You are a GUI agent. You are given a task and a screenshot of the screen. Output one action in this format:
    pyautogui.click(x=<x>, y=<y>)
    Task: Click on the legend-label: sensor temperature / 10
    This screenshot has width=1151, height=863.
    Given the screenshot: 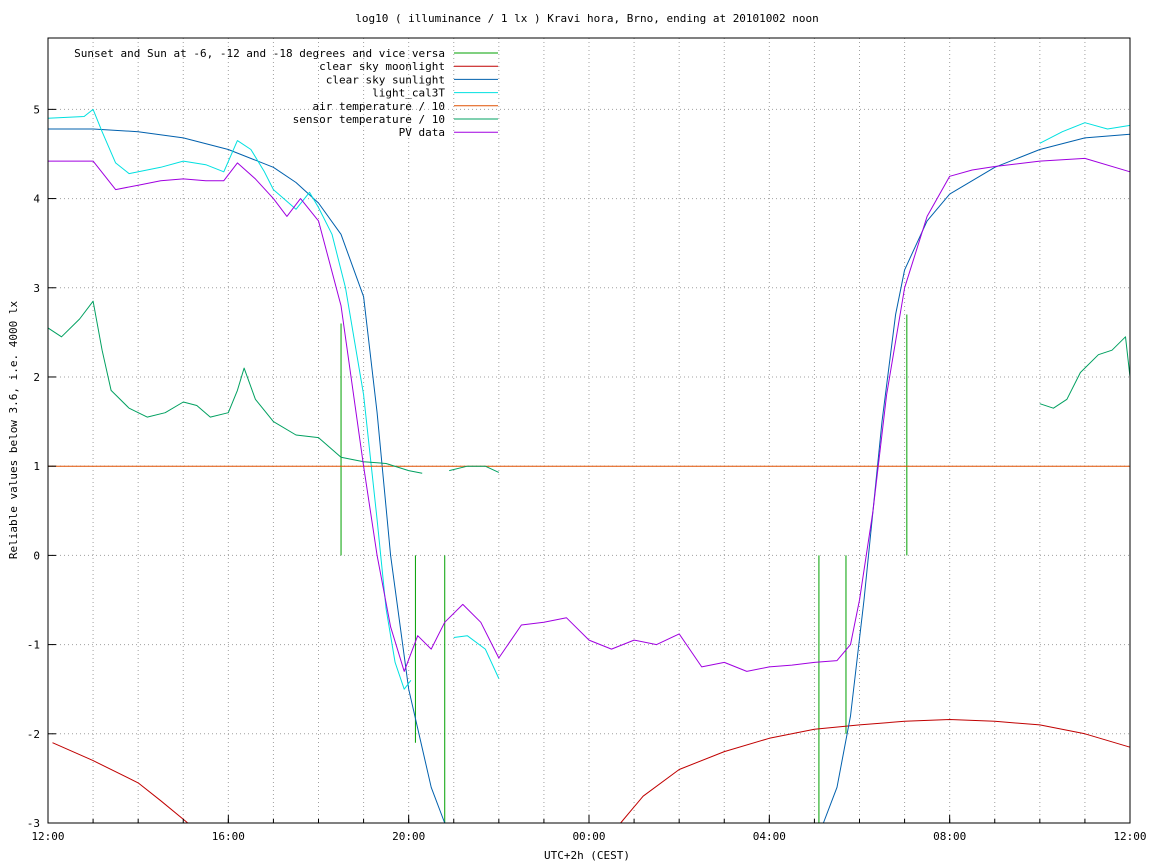 What is the action you would take?
    pyautogui.click(x=369, y=119)
    